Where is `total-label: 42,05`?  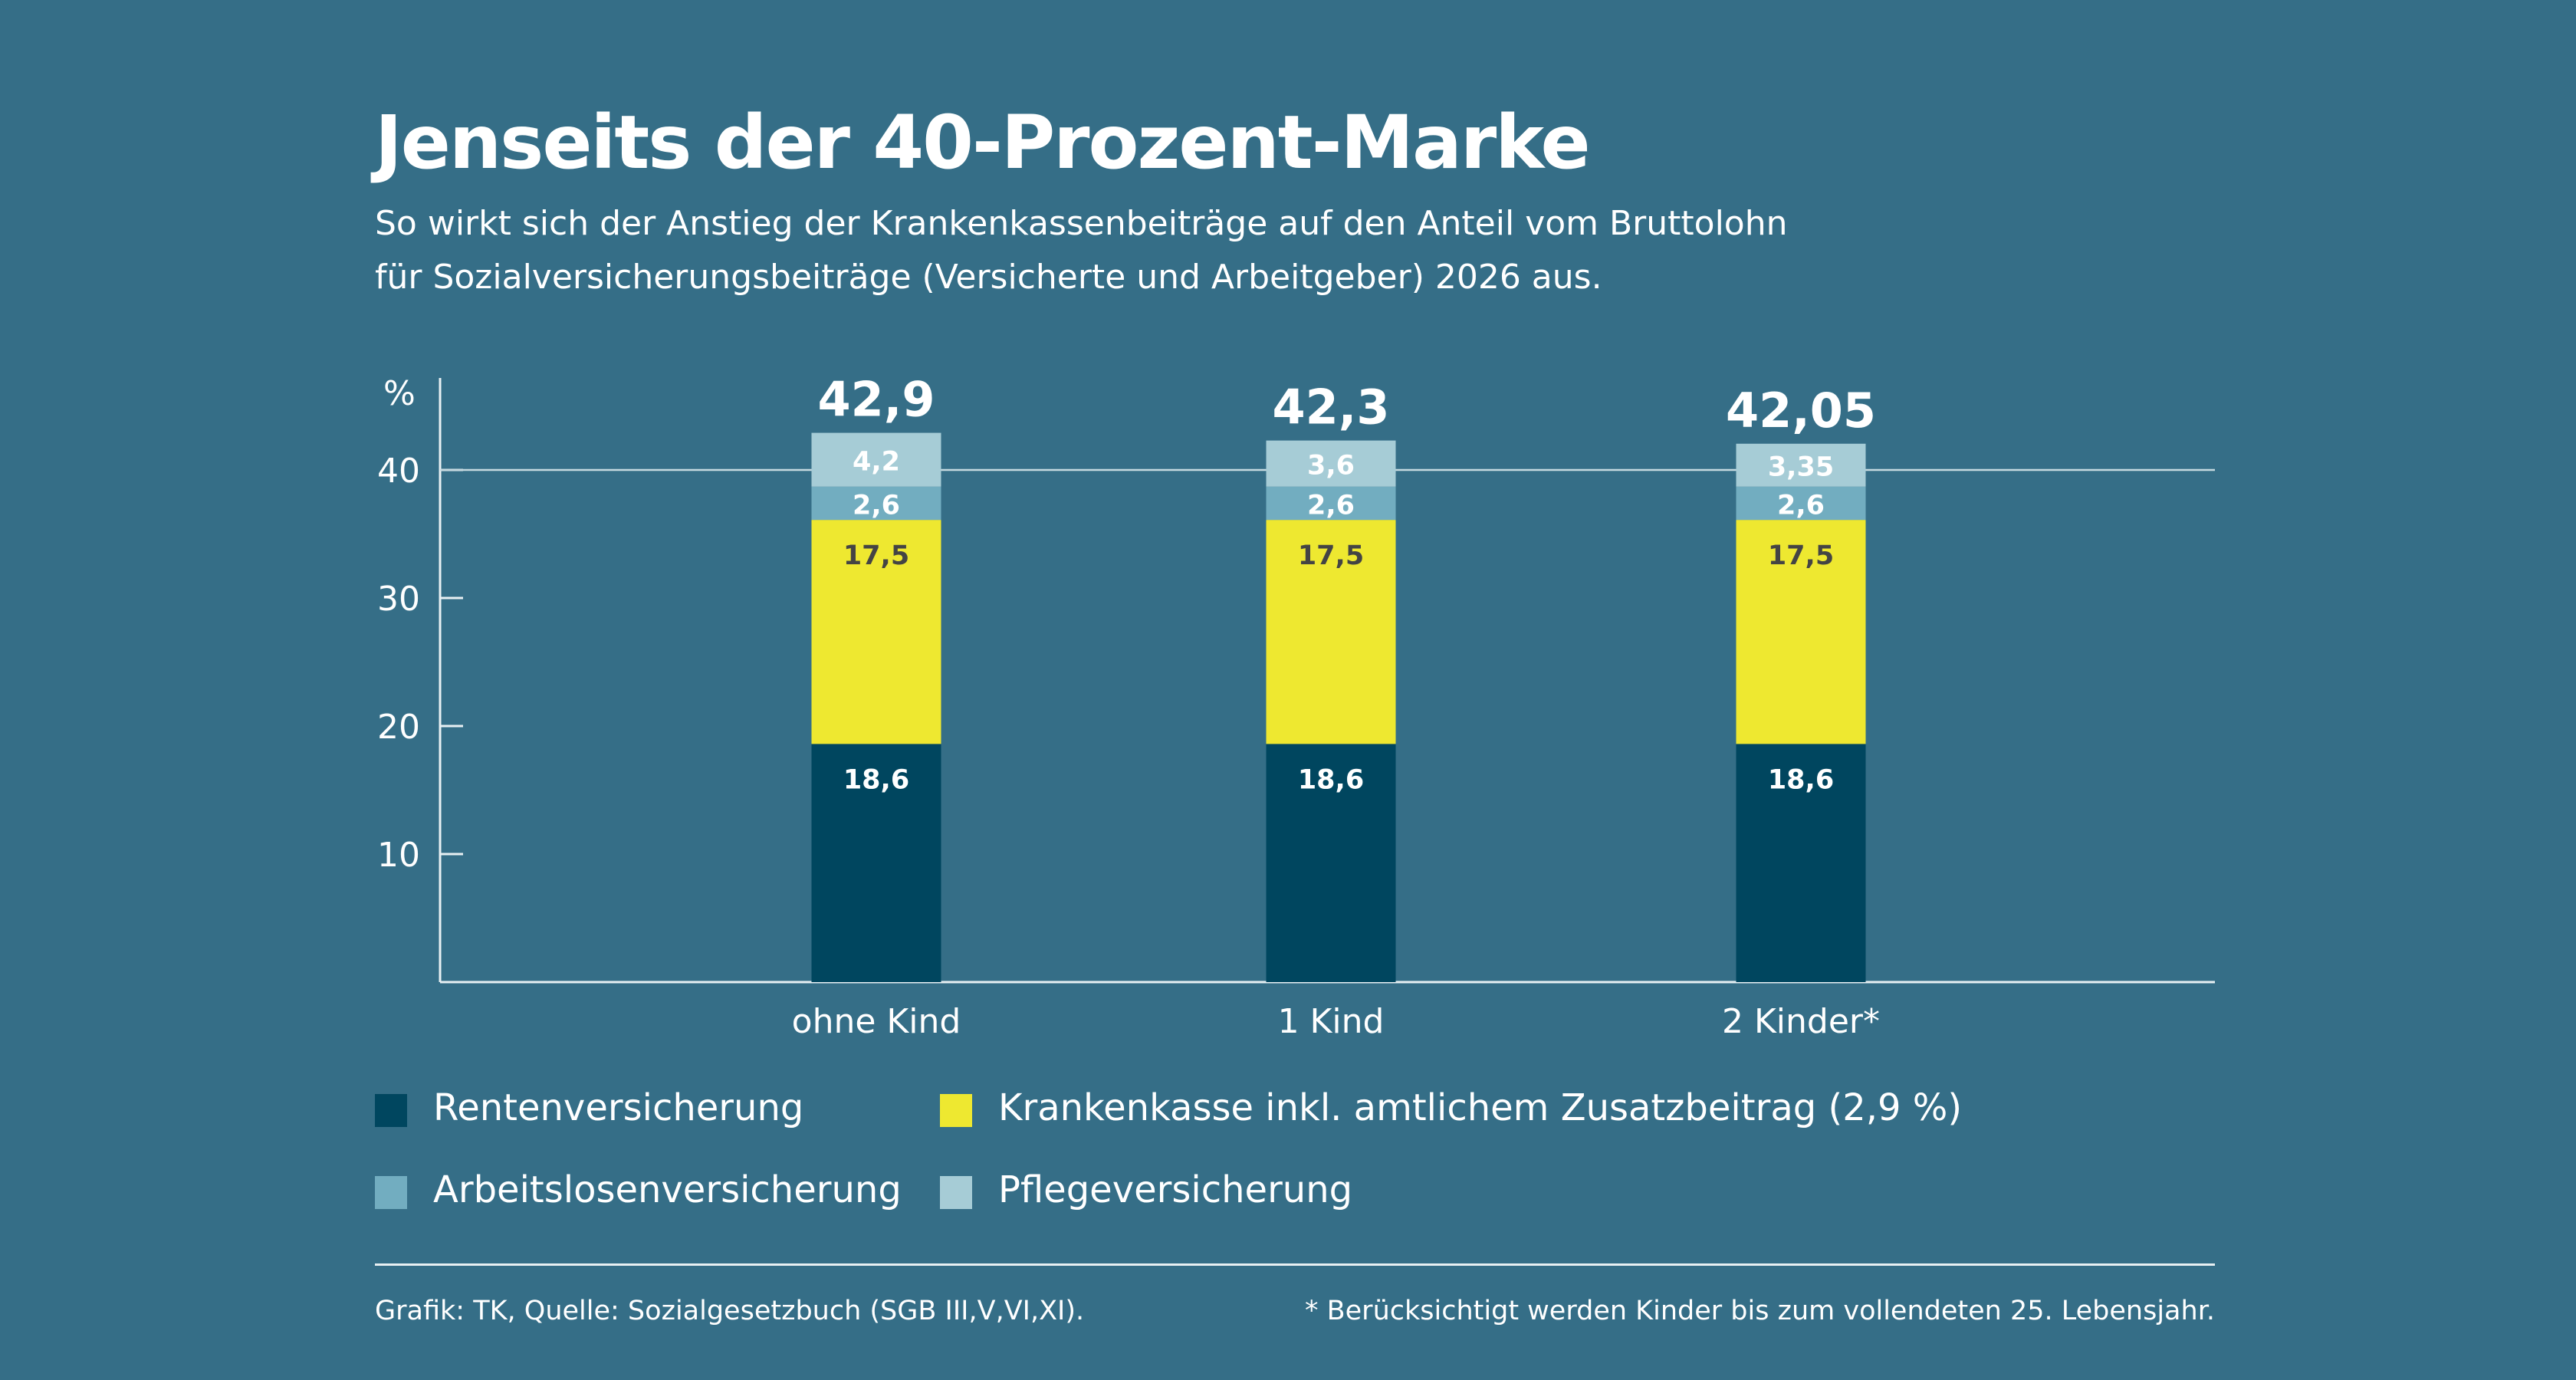
total-label: 42,05 is located at coordinates (1801, 411).